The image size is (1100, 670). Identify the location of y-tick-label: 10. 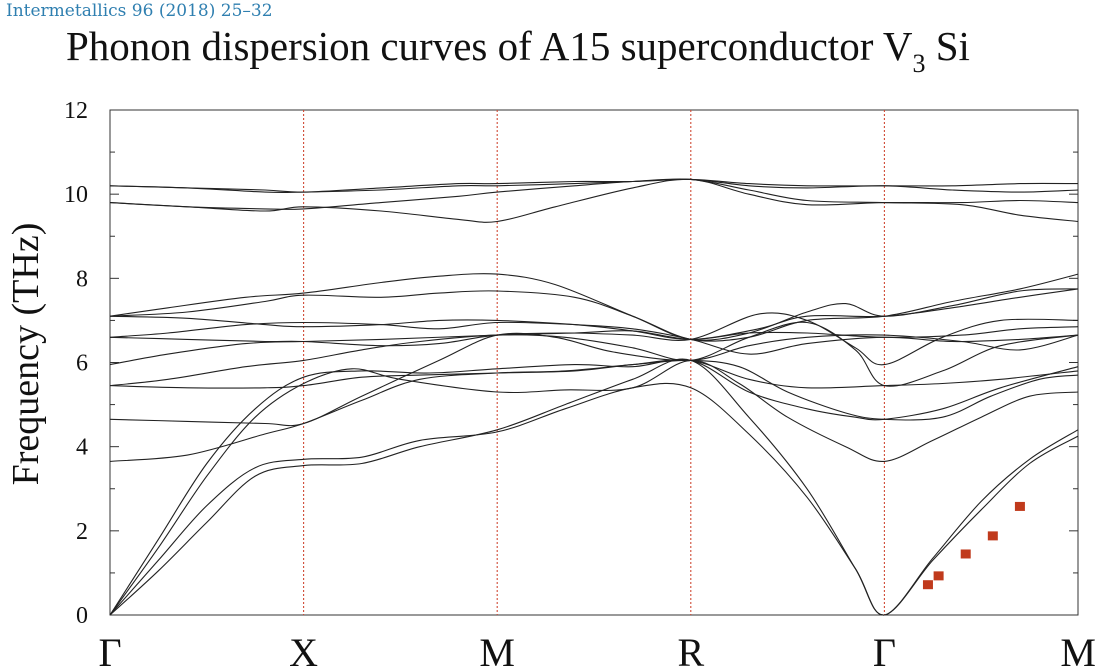
(76, 195).